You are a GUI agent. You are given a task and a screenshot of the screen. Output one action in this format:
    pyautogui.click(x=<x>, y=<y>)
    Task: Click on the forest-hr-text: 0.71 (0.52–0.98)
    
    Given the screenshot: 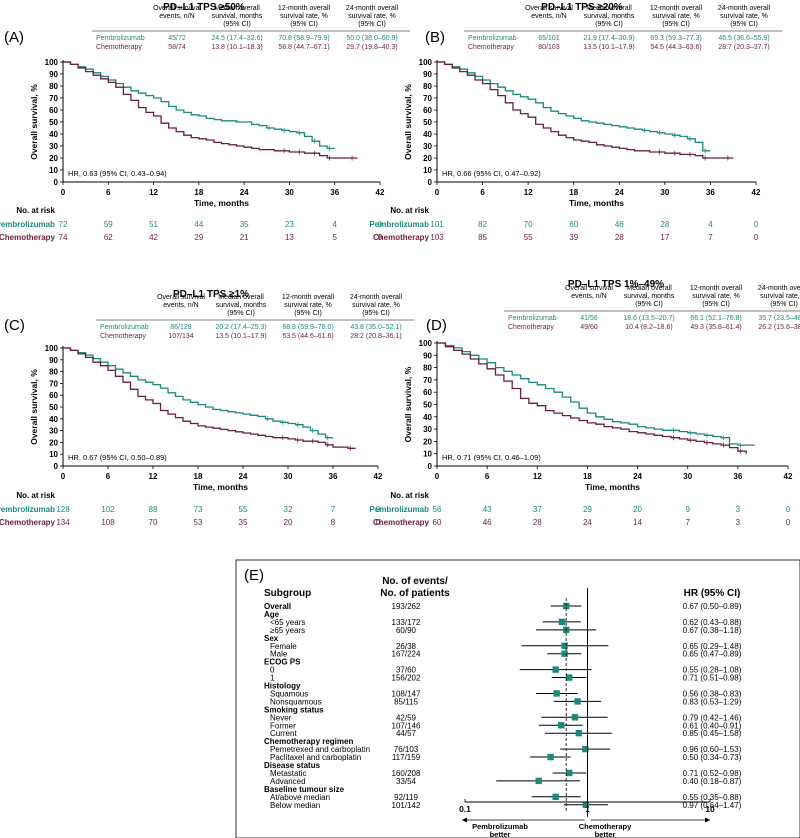 What is the action you would take?
    pyautogui.click(x=712, y=773)
    